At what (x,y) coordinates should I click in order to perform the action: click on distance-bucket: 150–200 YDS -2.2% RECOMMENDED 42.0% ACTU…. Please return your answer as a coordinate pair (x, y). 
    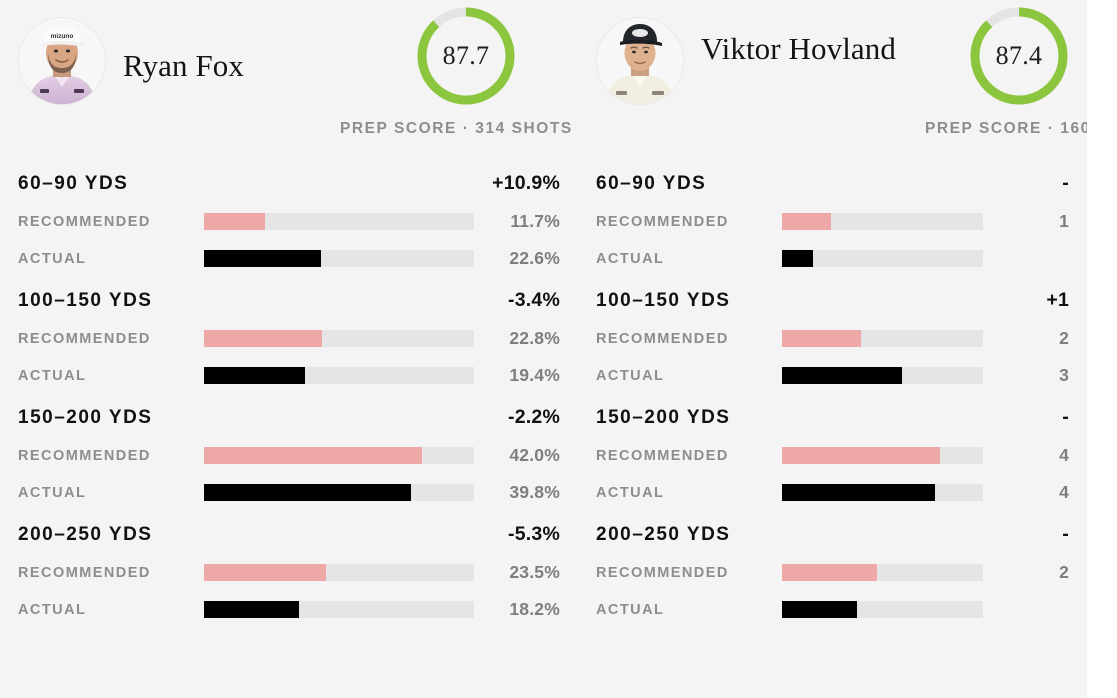
    Looking at the image, I should click on (289, 452).